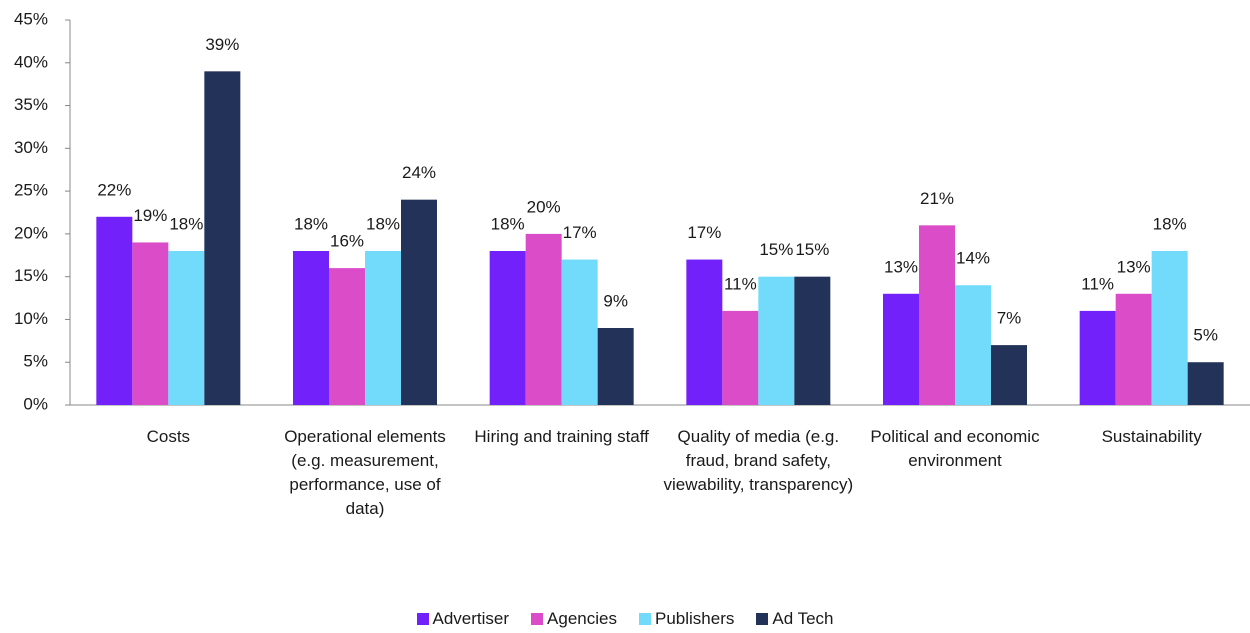 The width and height of the screenshot is (1250, 633). I want to click on x-tick-label: Hiring and training staff, so click(561, 436).